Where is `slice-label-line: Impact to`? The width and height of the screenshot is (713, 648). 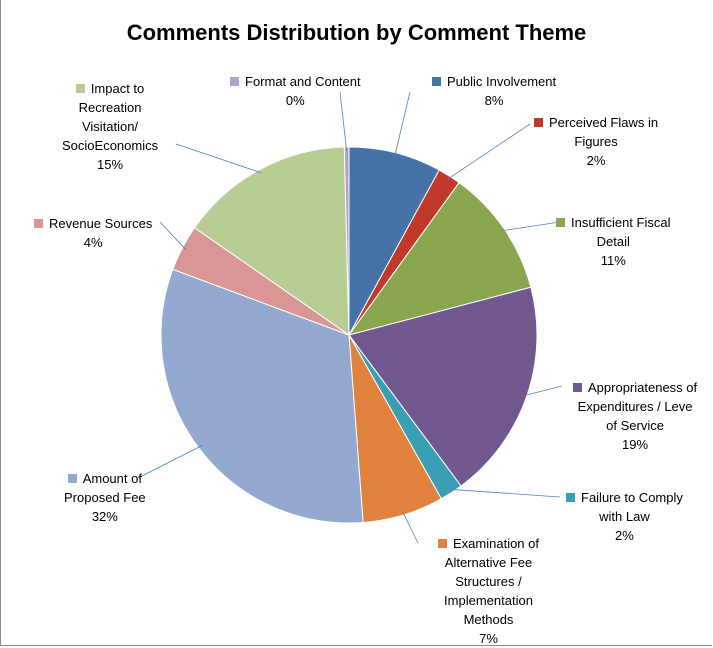 slice-label-line: Impact to is located at coordinates (110, 88).